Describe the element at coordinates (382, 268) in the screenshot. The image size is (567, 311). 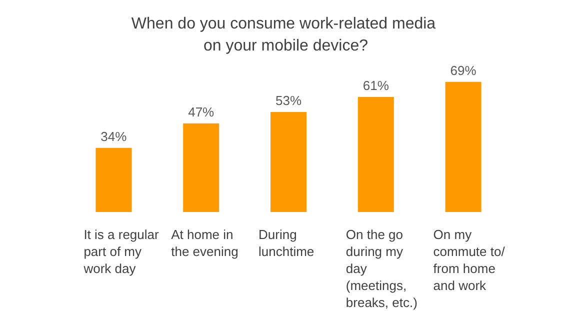
I see `x-tick-label: On the go during my day (meetings, breaks, etc.)` at that location.